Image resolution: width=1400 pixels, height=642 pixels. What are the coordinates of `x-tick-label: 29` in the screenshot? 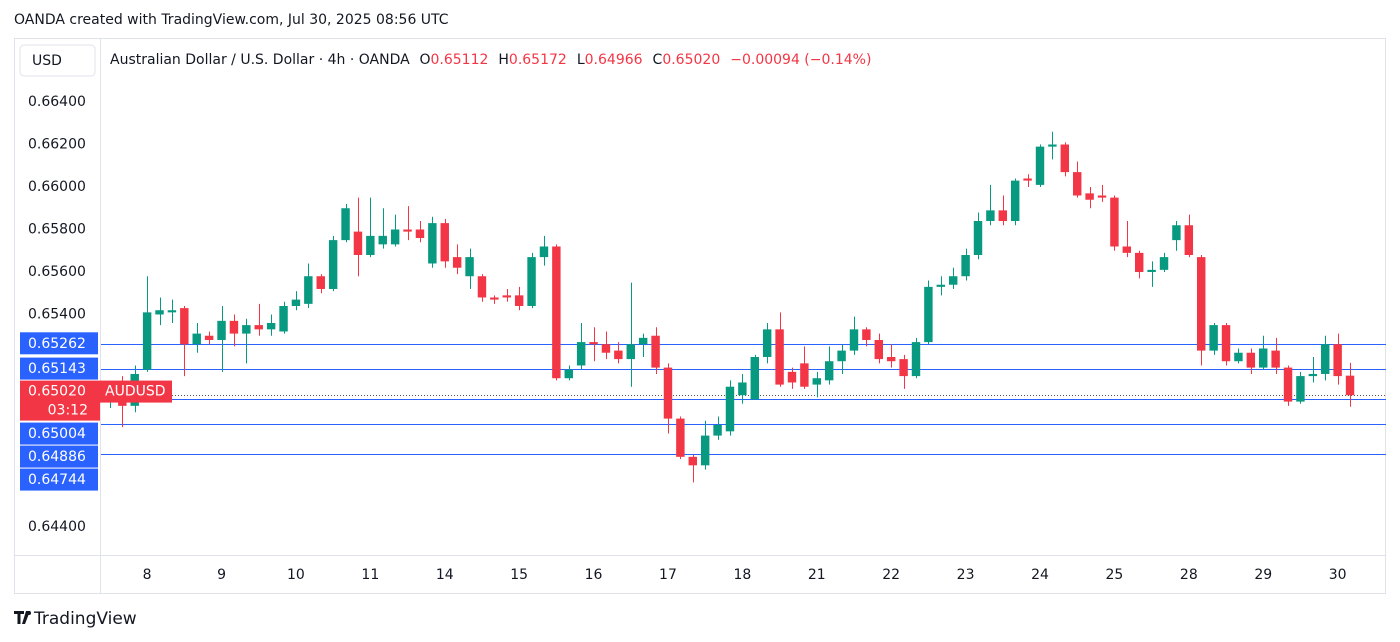 It's located at (1263, 575).